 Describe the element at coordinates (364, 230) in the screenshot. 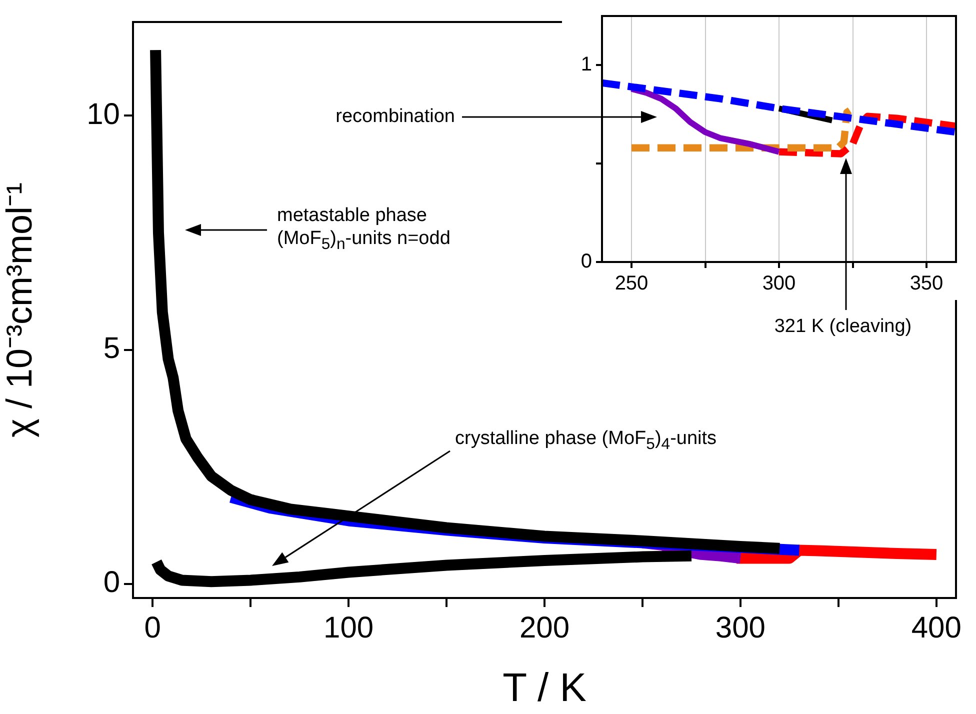

I see `annotation: metastable phase (MoF$_{5}$)$_{n}$-units n=odd` at that location.